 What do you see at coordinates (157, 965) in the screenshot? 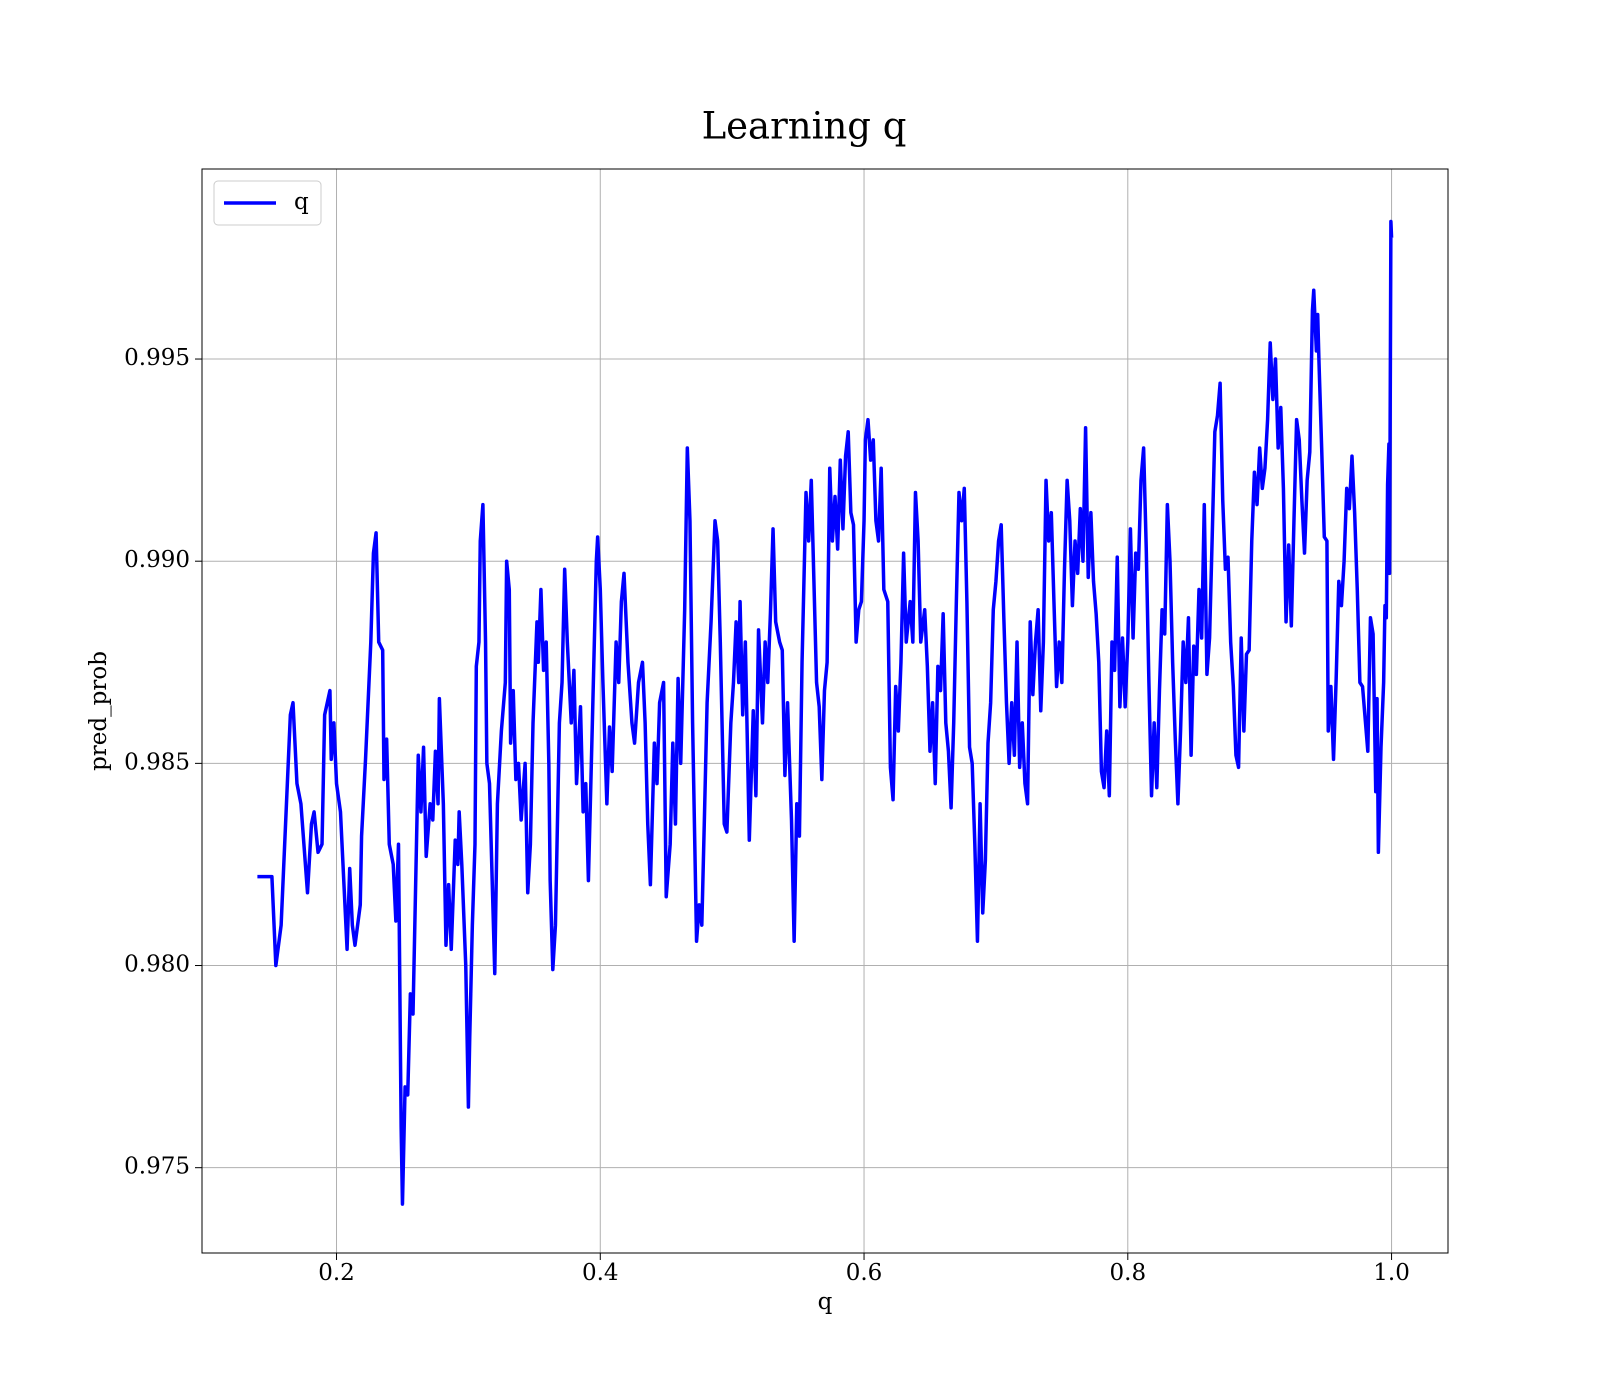
I see `y-tick-label: 0.980` at bounding box center [157, 965].